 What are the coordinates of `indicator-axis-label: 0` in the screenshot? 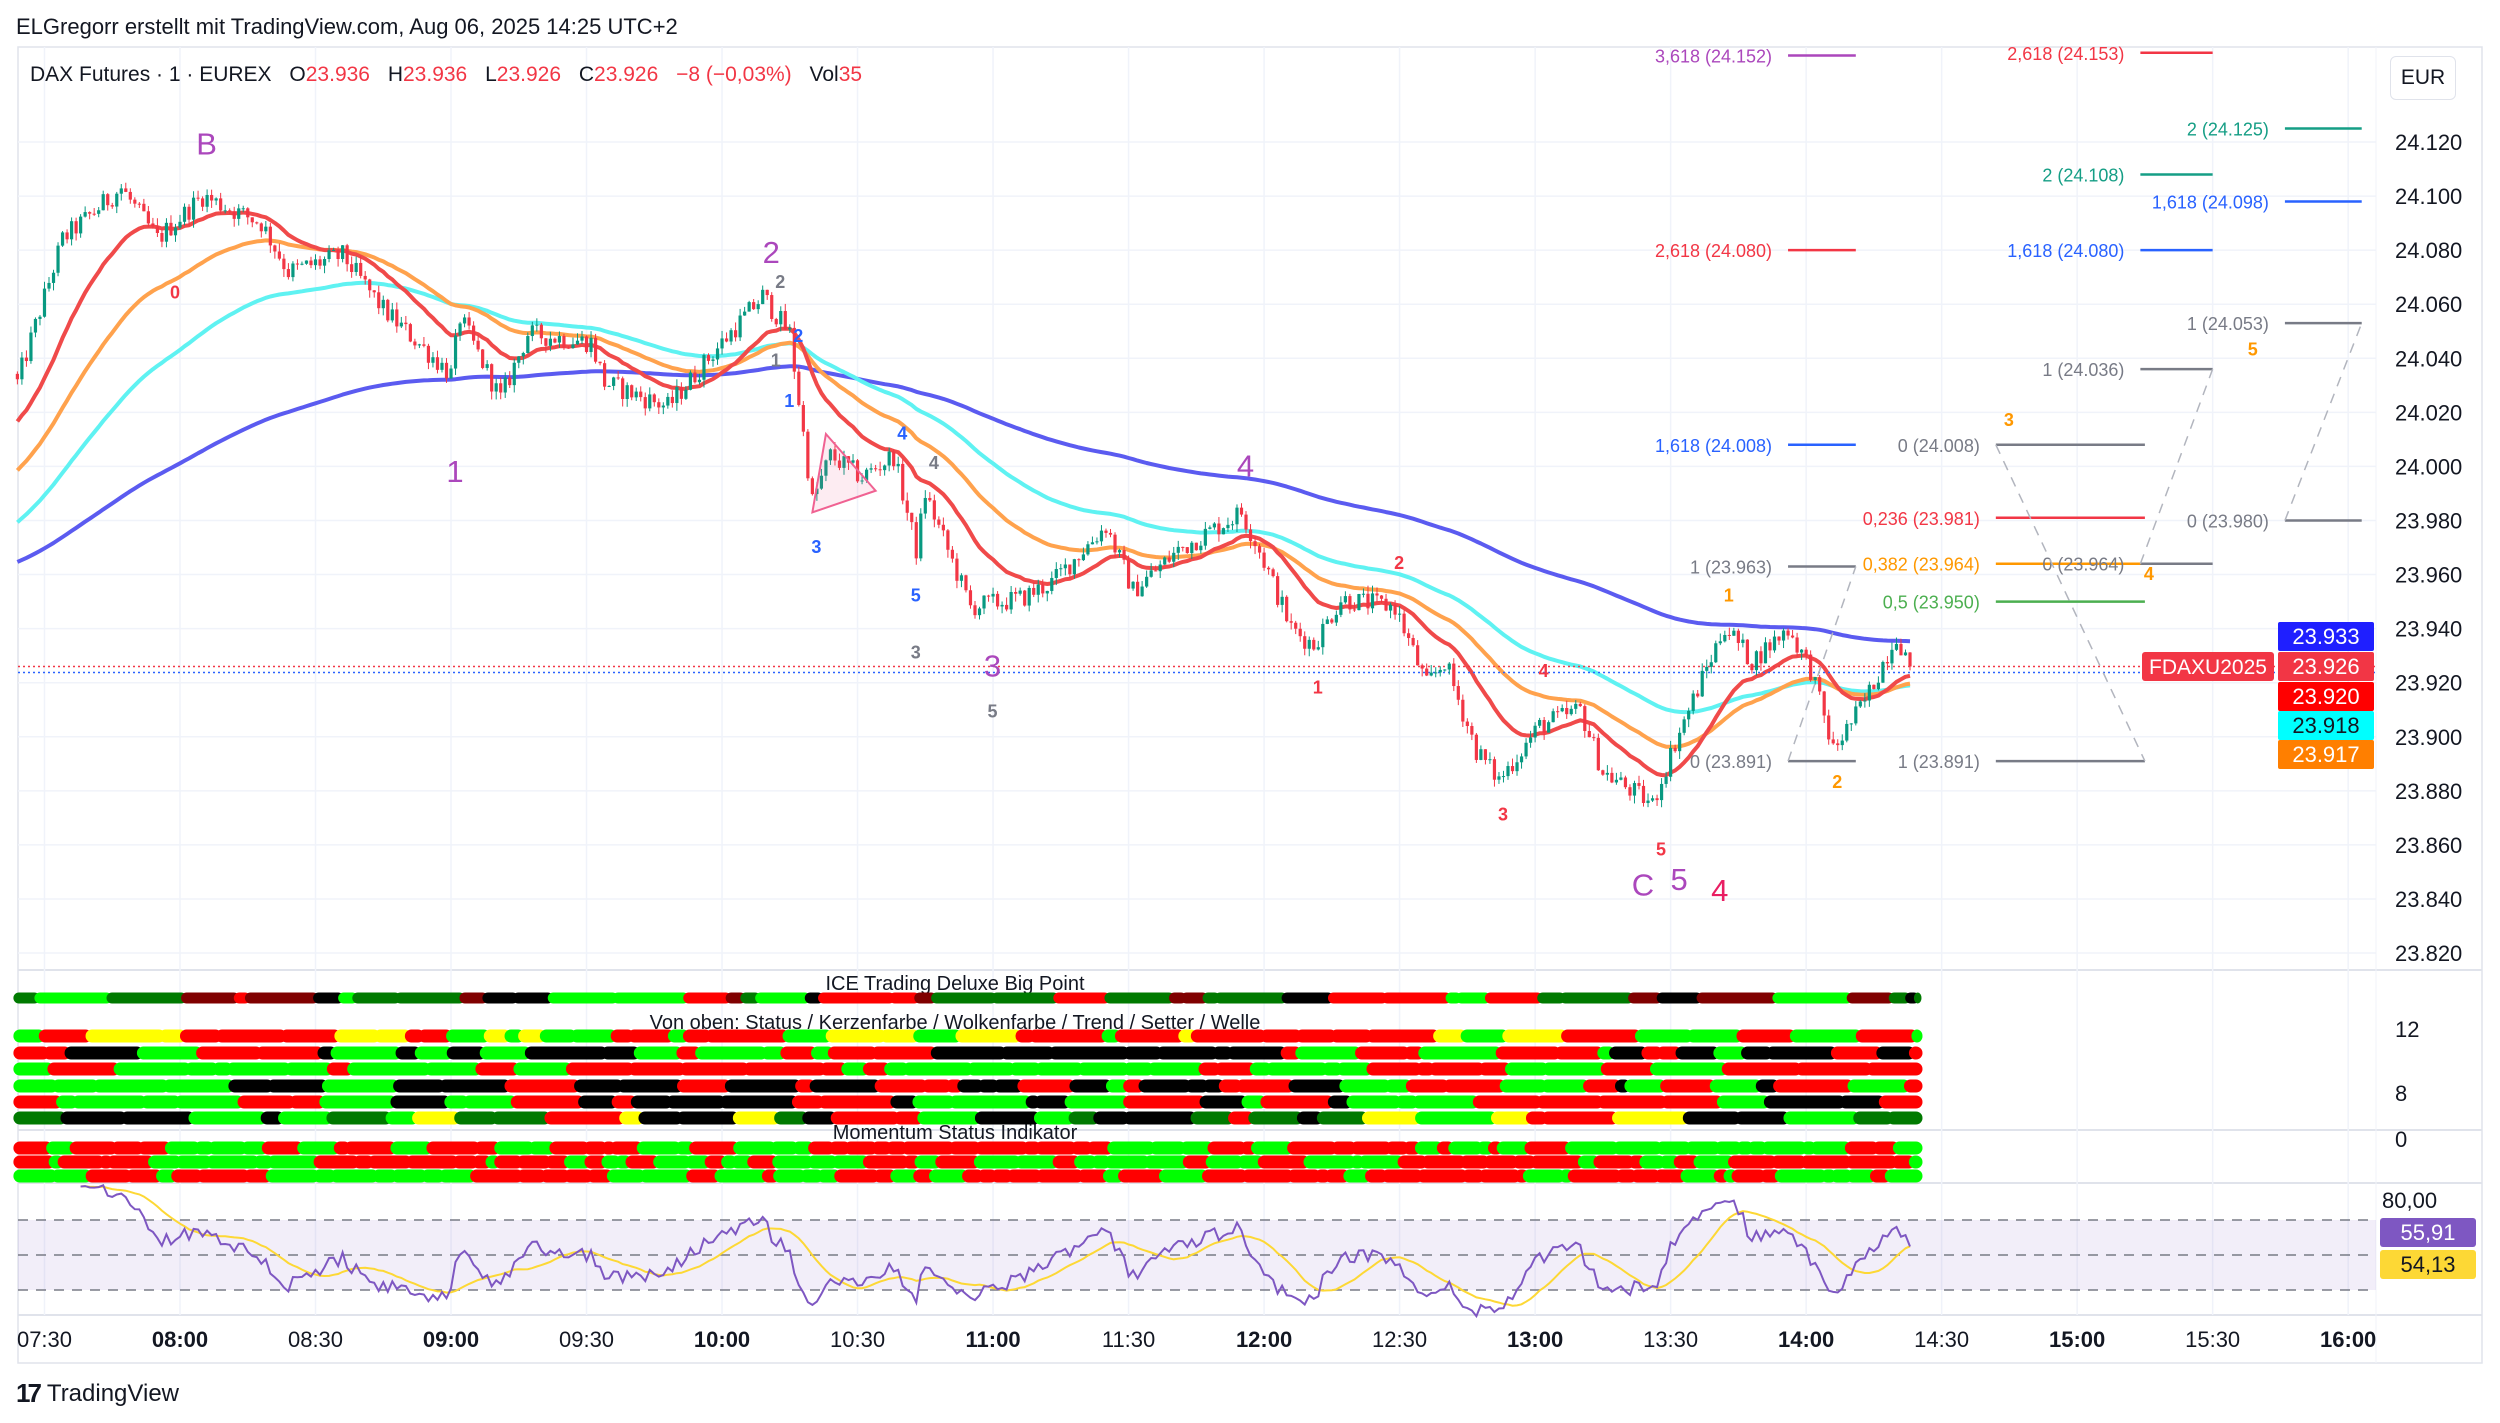 It's located at (2401, 1139).